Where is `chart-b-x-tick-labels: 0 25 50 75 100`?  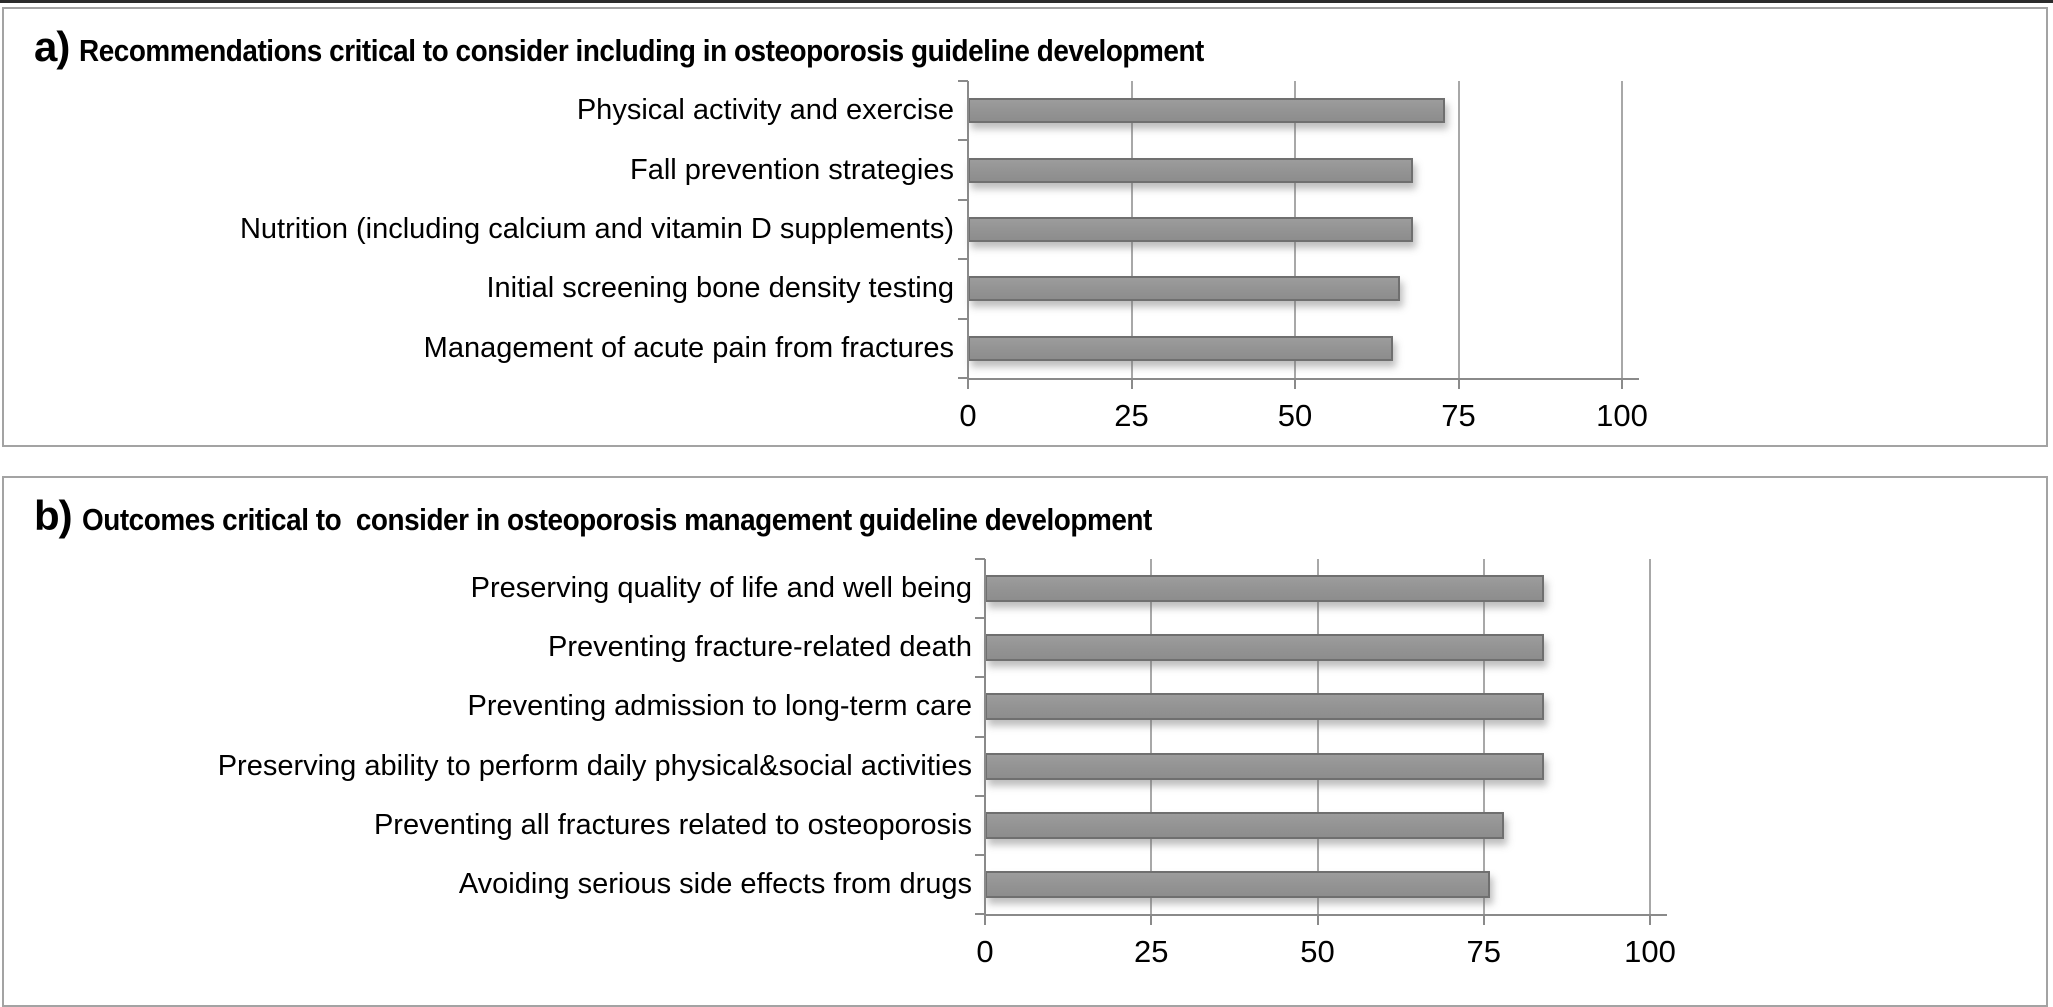
chart-b-x-tick-labels: 0 25 50 75 100 is located at coordinates (1325, 953).